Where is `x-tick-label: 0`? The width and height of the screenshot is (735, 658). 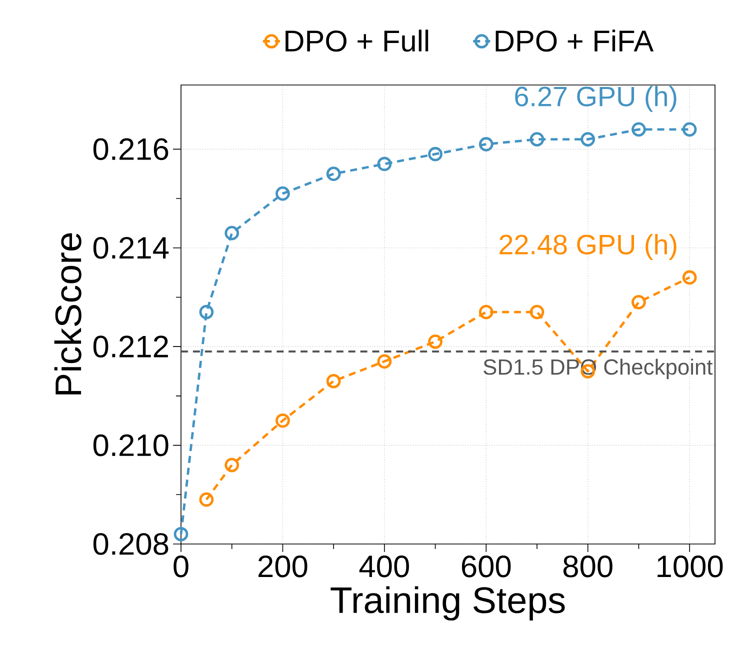
x-tick-label: 0 is located at coordinates (181, 566).